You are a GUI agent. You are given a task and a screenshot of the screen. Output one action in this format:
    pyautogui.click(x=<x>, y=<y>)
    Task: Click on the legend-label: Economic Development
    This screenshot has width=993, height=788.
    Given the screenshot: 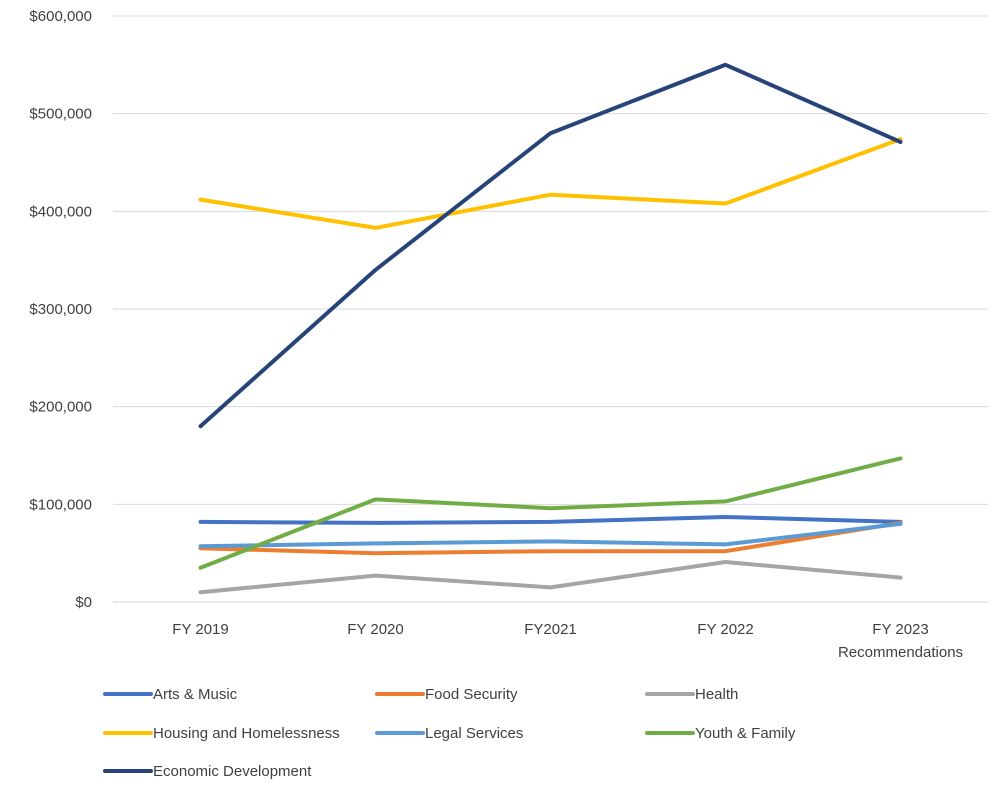 What is the action you would take?
    pyautogui.click(x=232, y=771)
    